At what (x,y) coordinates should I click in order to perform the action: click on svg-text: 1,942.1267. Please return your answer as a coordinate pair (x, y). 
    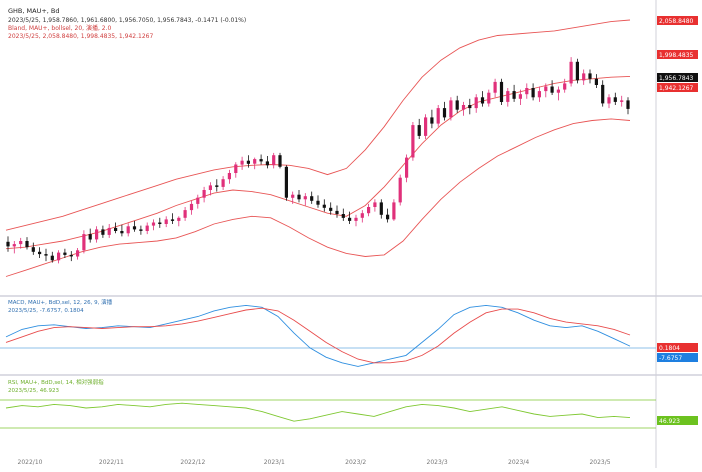
    Looking at the image, I should click on (676, 88).